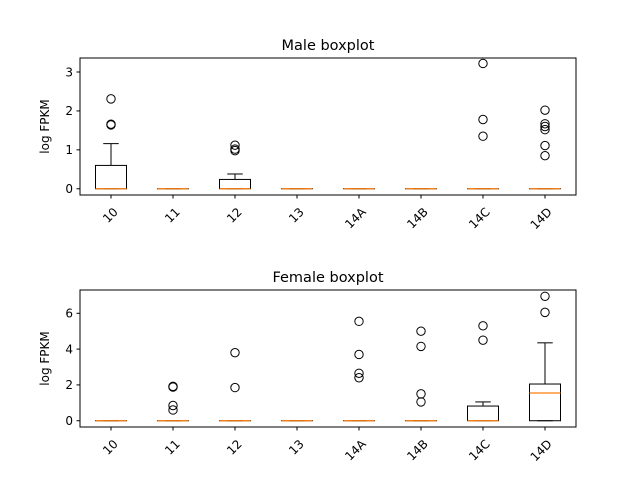 The width and height of the screenshot is (640, 480). I want to click on box-14A, so click(359, 369).